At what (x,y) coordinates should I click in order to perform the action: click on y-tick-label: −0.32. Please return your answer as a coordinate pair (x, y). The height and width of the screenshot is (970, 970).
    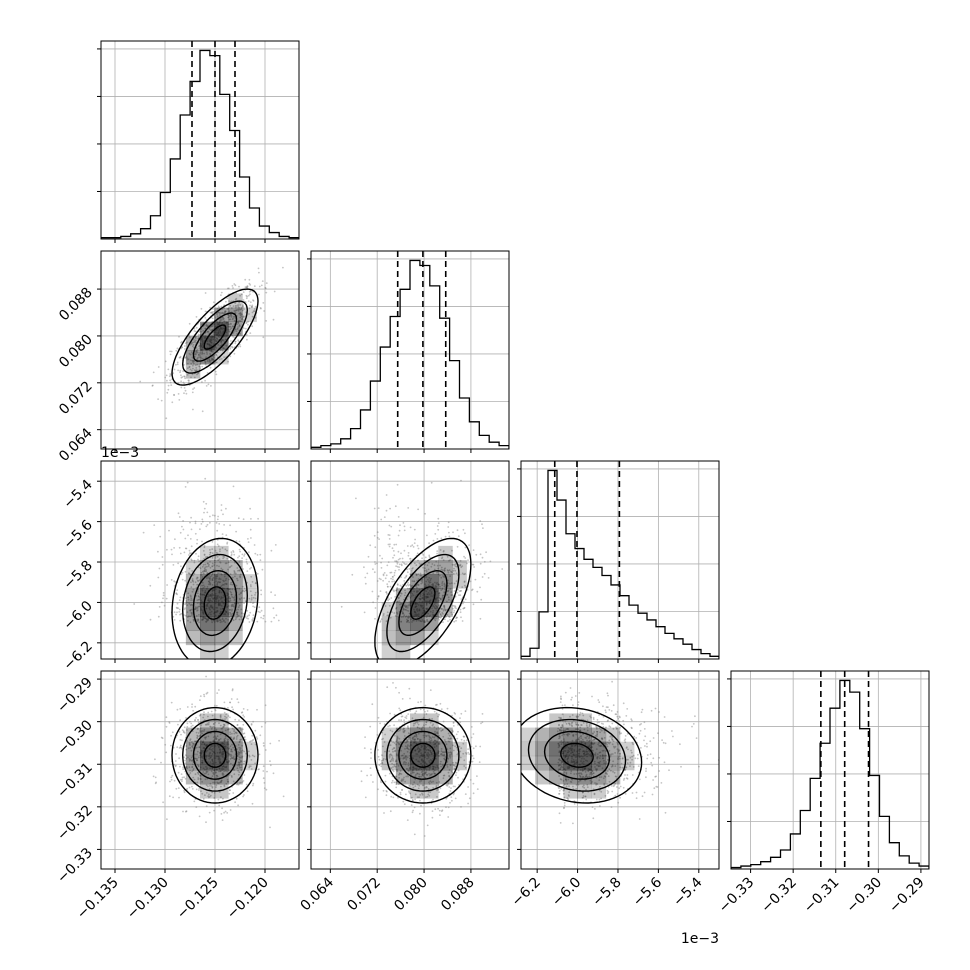
    Looking at the image, I should click on (75, 823).